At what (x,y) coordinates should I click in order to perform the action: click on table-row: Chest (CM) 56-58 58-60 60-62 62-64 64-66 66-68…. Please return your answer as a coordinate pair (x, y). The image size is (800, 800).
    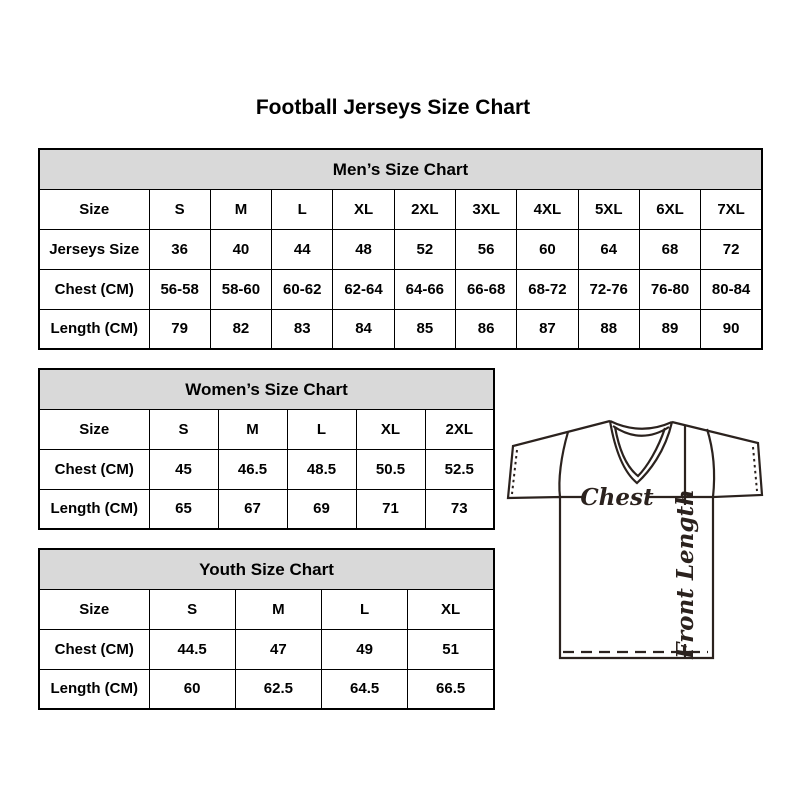
    Looking at the image, I should click on (400, 289).